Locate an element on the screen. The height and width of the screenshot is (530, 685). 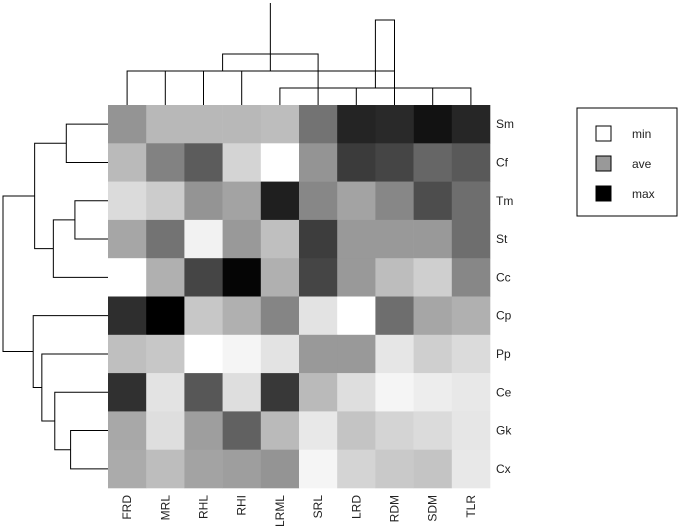
legend: min ave max is located at coordinates (627, 162).